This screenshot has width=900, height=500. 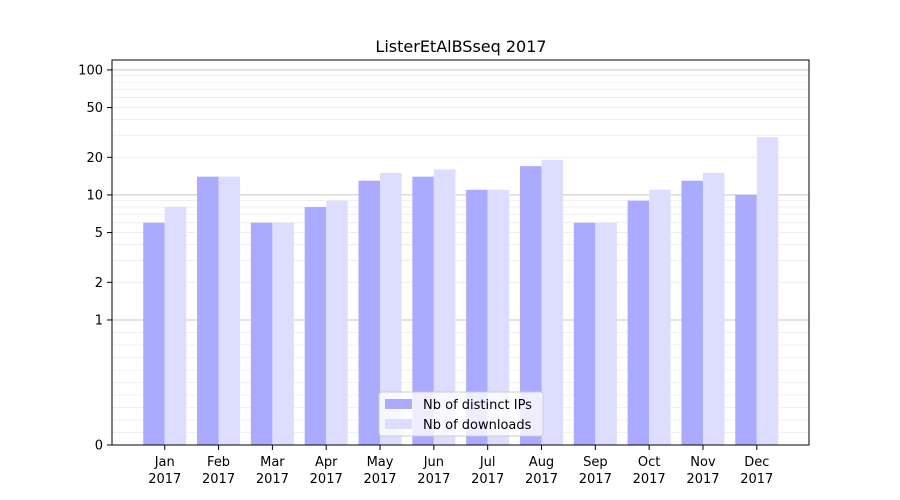 I want to click on legend-label: Nb of downloads, so click(x=477, y=425).